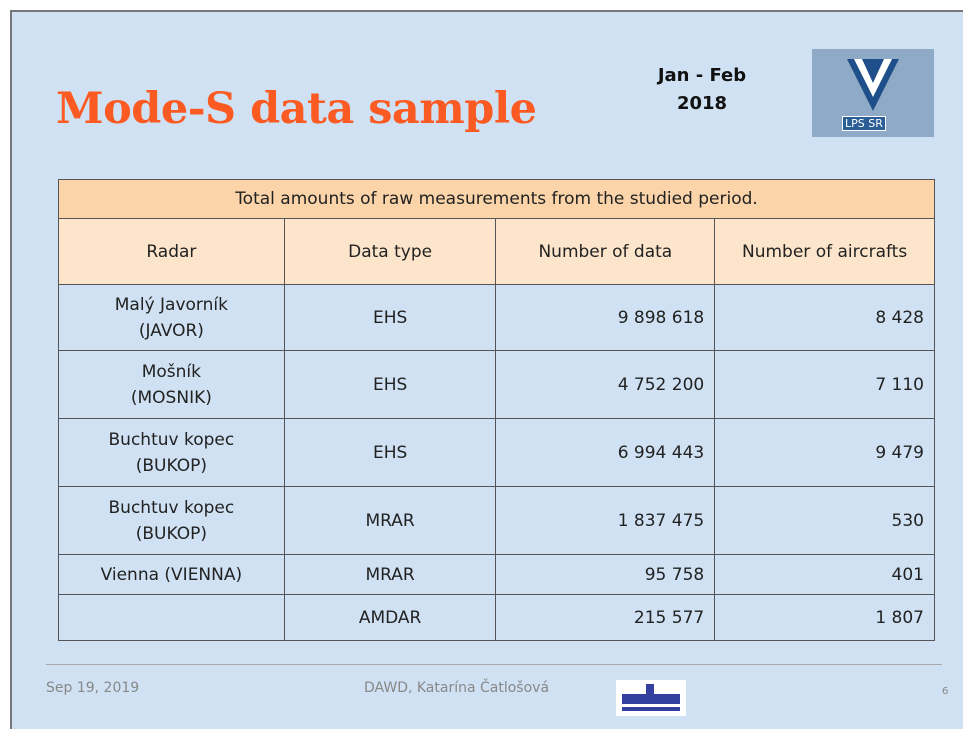 This screenshot has width=963, height=739. What do you see at coordinates (457, 688) in the screenshot?
I see `footer-author: DAWD, Katarína Čatlošová` at bounding box center [457, 688].